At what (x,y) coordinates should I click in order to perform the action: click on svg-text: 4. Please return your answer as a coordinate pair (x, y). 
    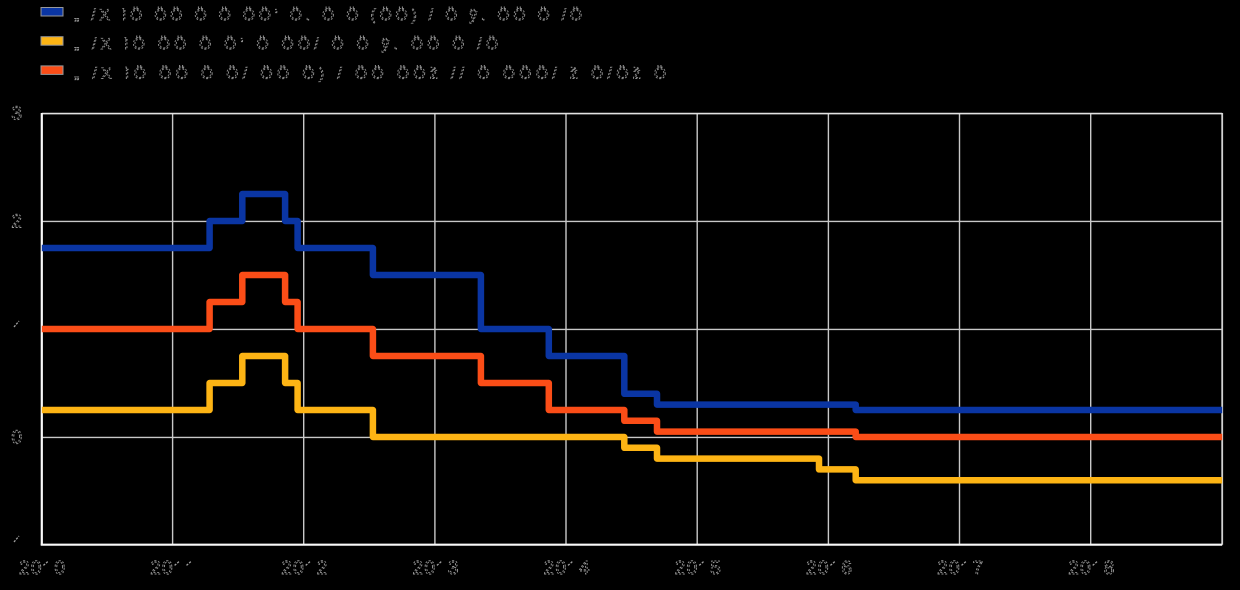
    Looking at the image, I should click on (585, 568).